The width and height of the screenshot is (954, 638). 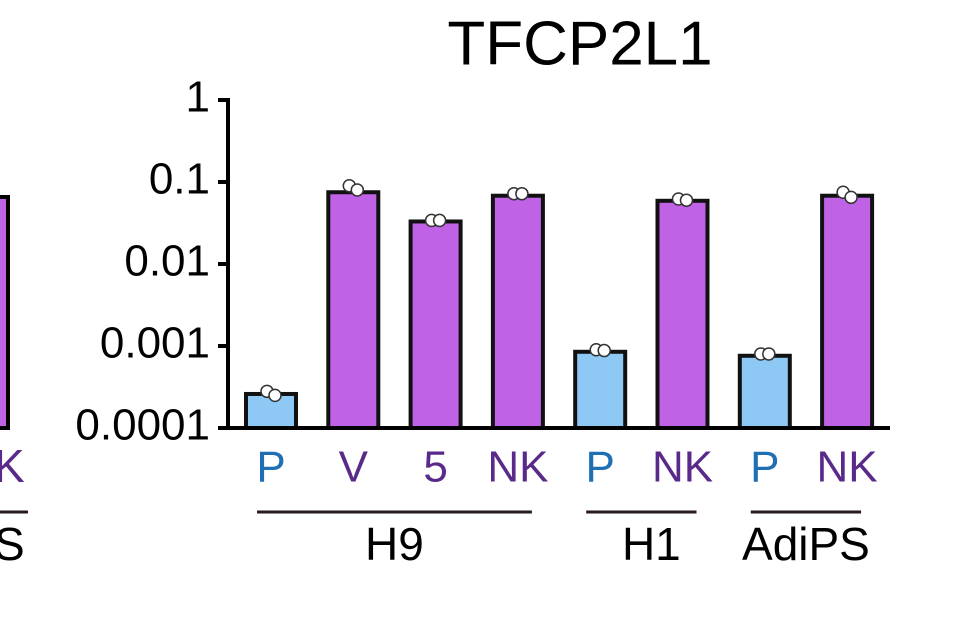 What do you see at coordinates (354, 467) in the screenshot?
I see `x-tick-label: V` at bounding box center [354, 467].